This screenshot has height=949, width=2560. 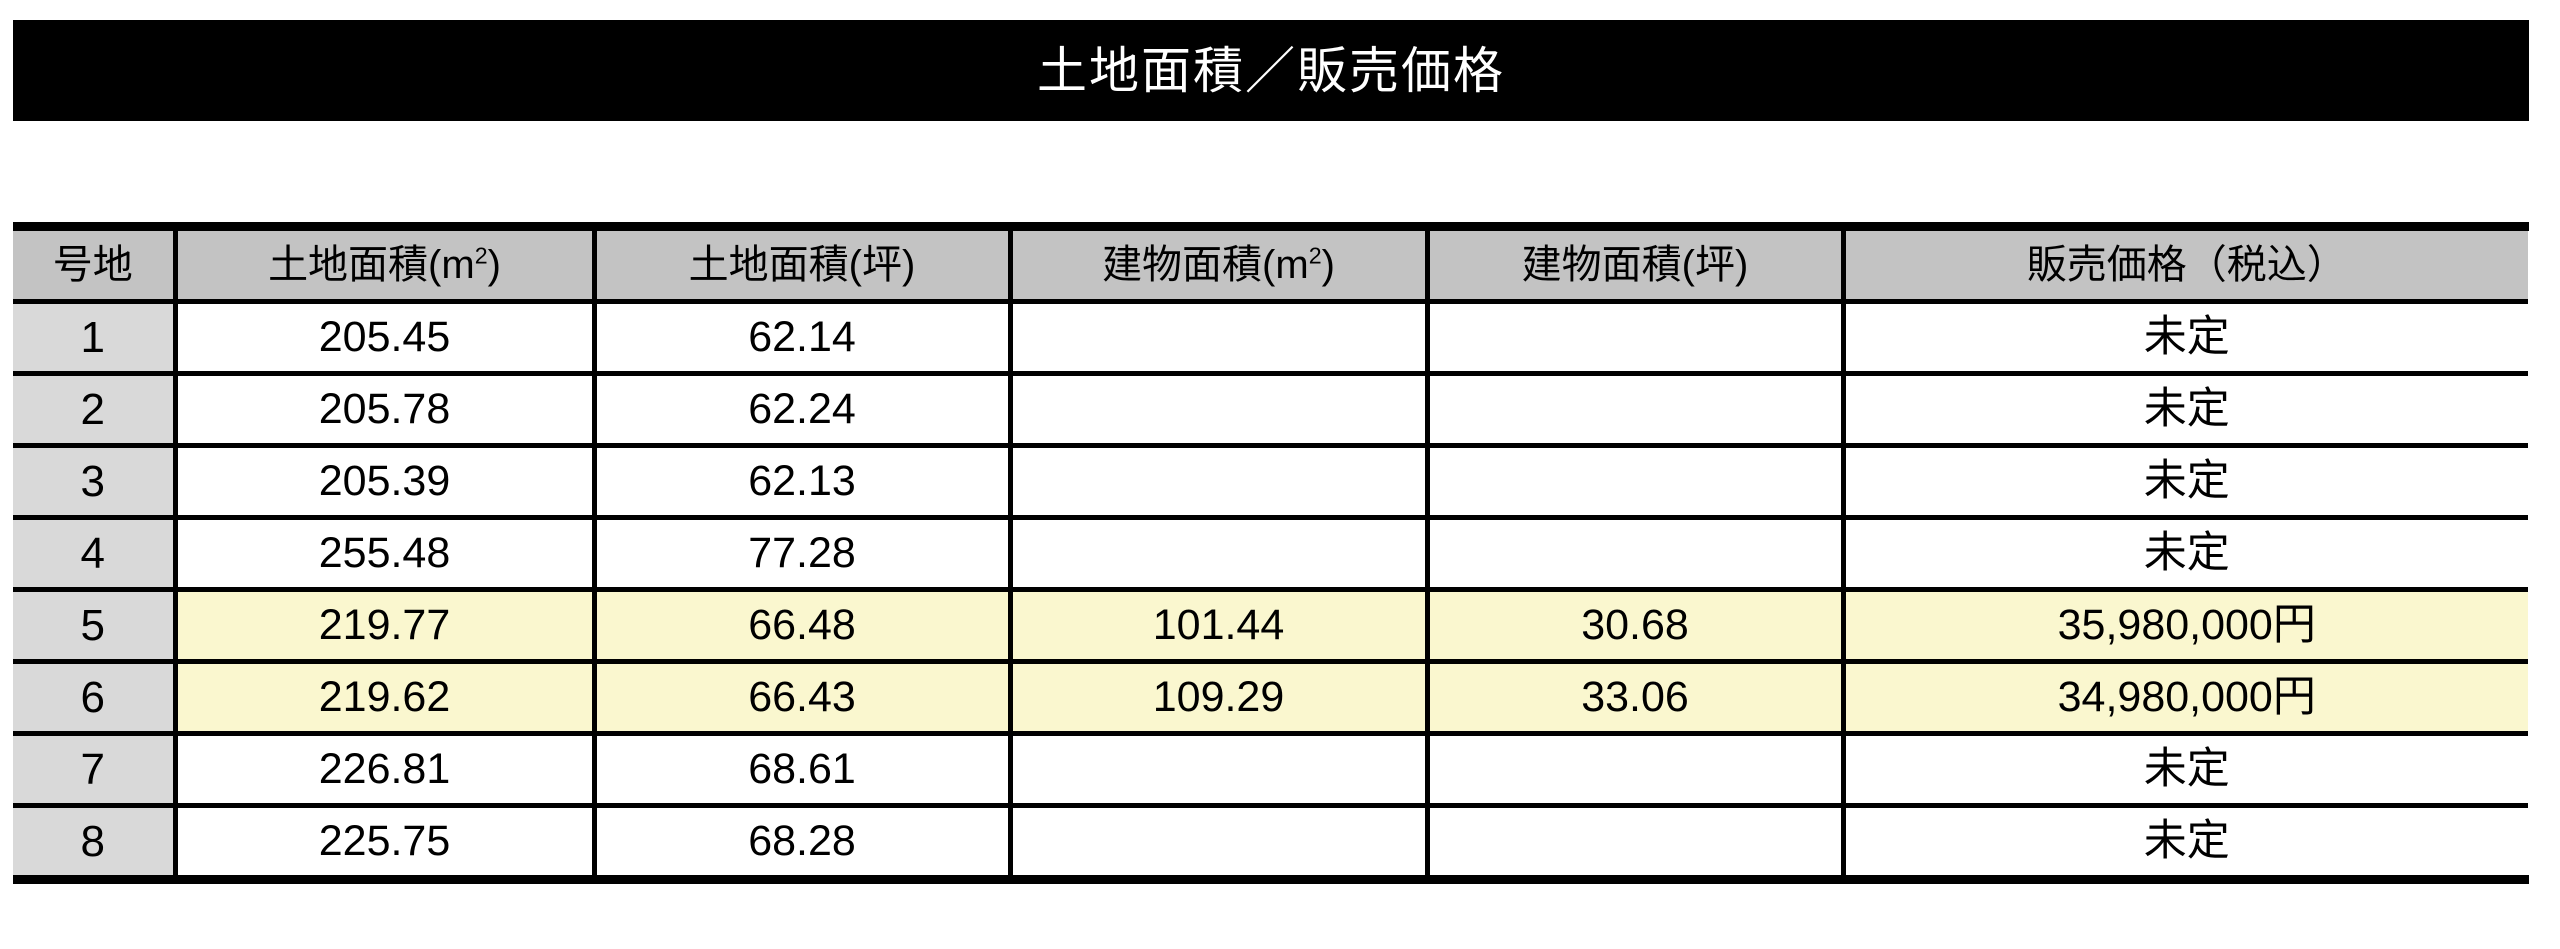 What do you see at coordinates (1205, 265) in the screenshot?
I see `column-header-label: 建物面積(m` at bounding box center [1205, 265].